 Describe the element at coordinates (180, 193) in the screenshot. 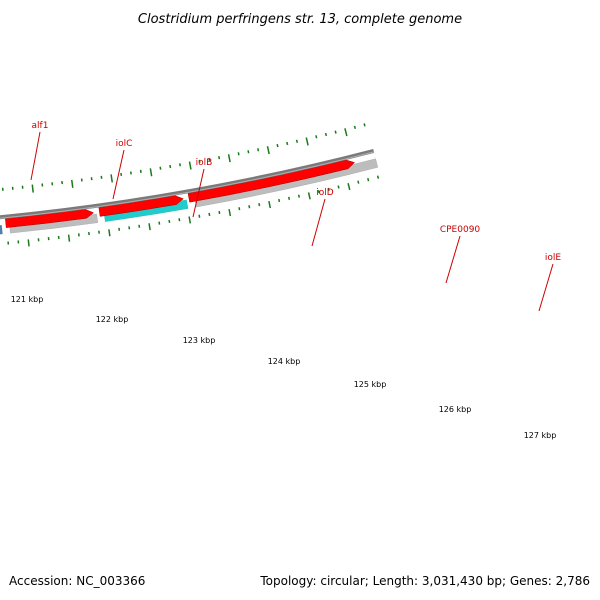

I see `cds-arrow-track` at that location.